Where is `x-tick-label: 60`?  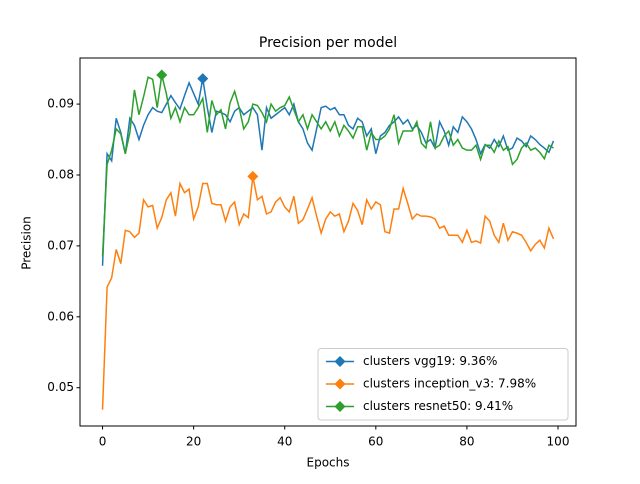
x-tick-label: 60 is located at coordinates (375, 442).